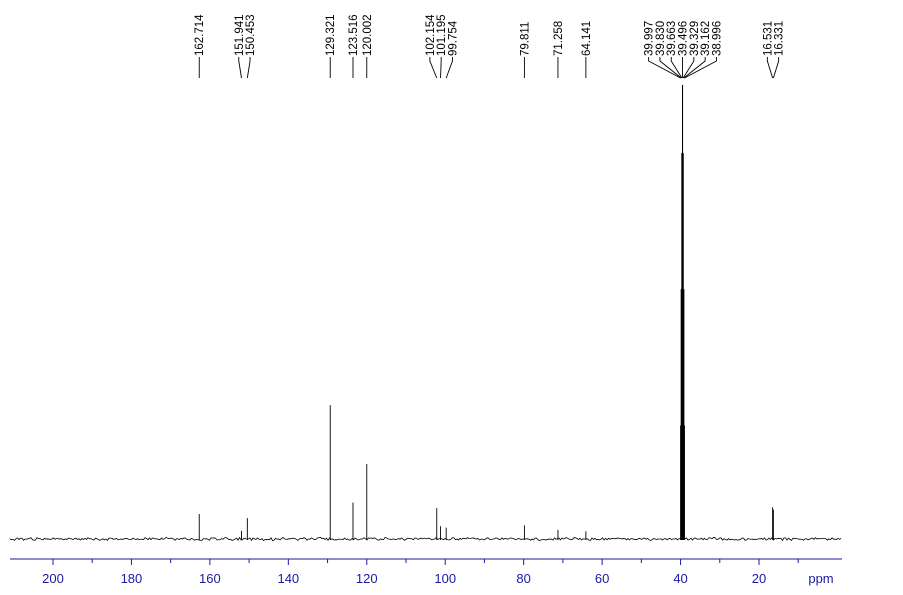 Image resolution: width=903 pixels, height=595 pixels. I want to click on x-axis-ticks: 200 180 160 140 120 100 80 60 40 20, so click(420, 572).